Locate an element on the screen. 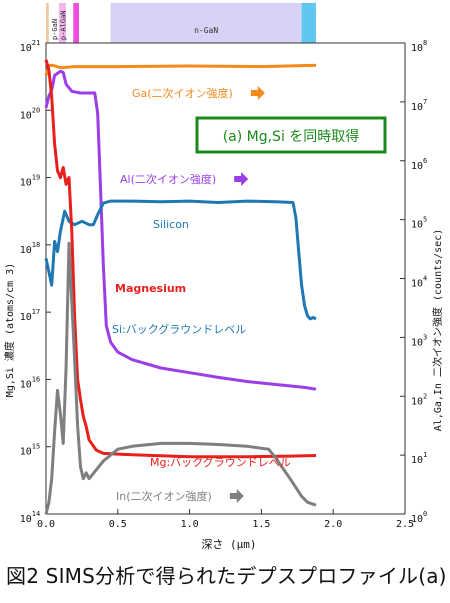  chart-annotation: Silicon is located at coordinates (171, 224).